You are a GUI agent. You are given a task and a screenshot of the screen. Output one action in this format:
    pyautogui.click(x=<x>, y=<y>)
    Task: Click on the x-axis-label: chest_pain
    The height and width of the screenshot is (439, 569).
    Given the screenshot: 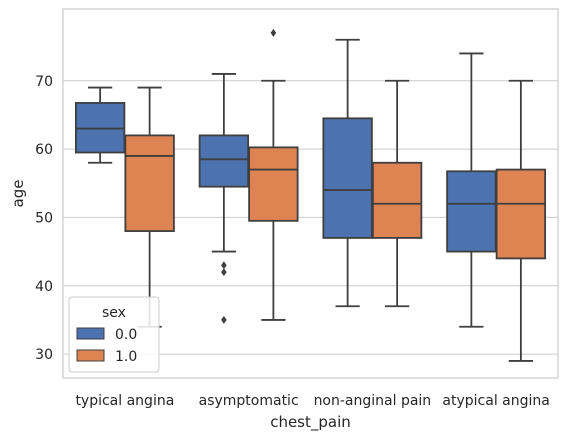 What is the action you would take?
    pyautogui.click(x=310, y=422)
    